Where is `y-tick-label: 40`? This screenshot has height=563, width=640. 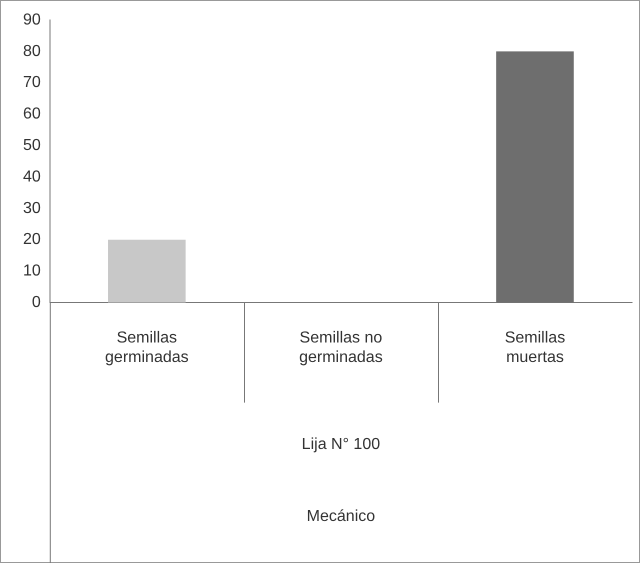
y-tick-label: 40 is located at coordinates (32, 177).